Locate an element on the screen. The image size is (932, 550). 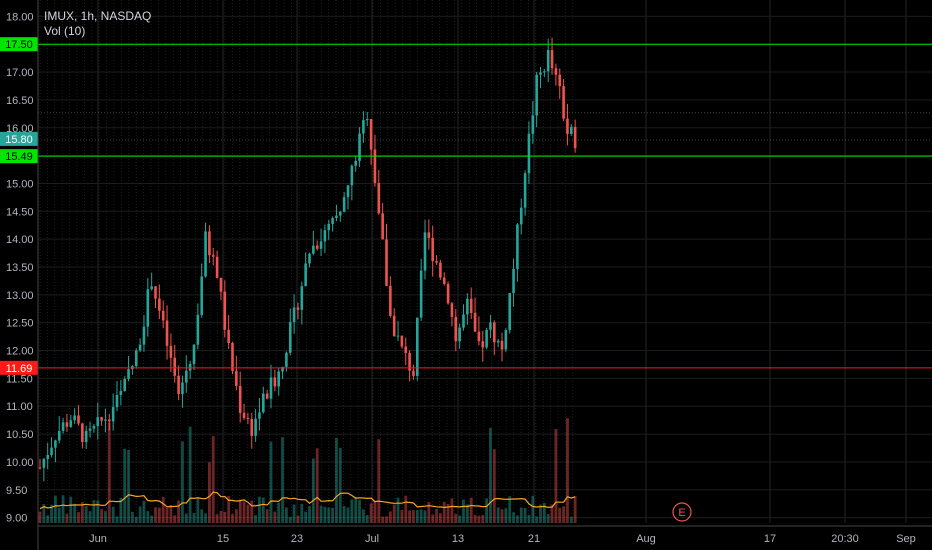
x-tick-label: Jul is located at coordinates (372, 539).